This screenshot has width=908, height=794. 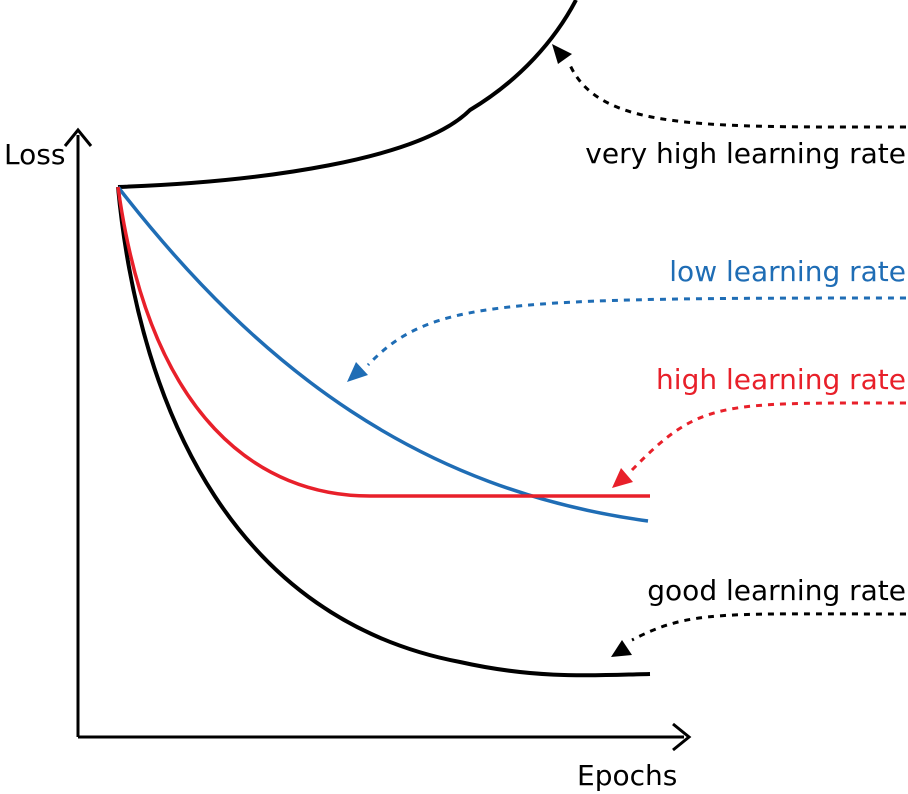 What do you see at coordinates (769, 627) in the screenshot?
I see `good-dashed-arrow` at bounding box center [769, 627].